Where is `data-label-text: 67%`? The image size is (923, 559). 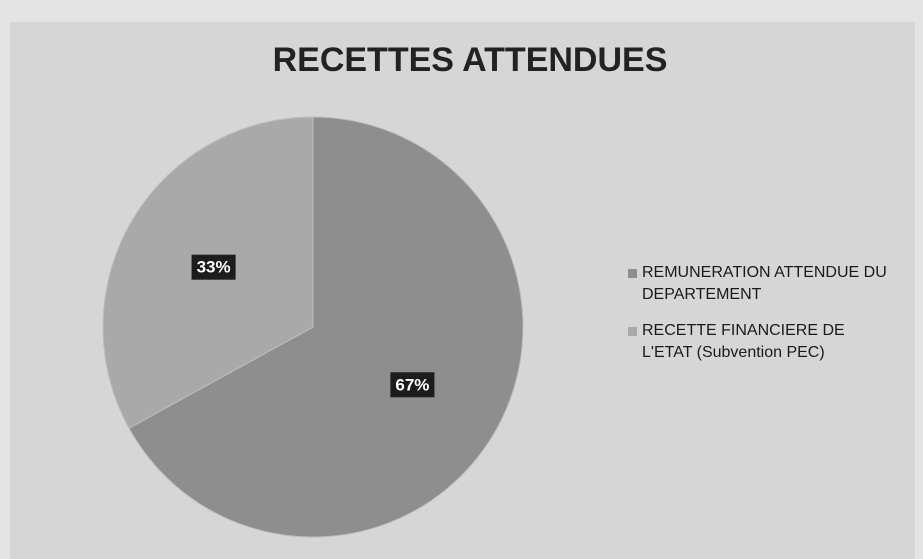
data-label-text: 67% is located at coordinates (412, 384).